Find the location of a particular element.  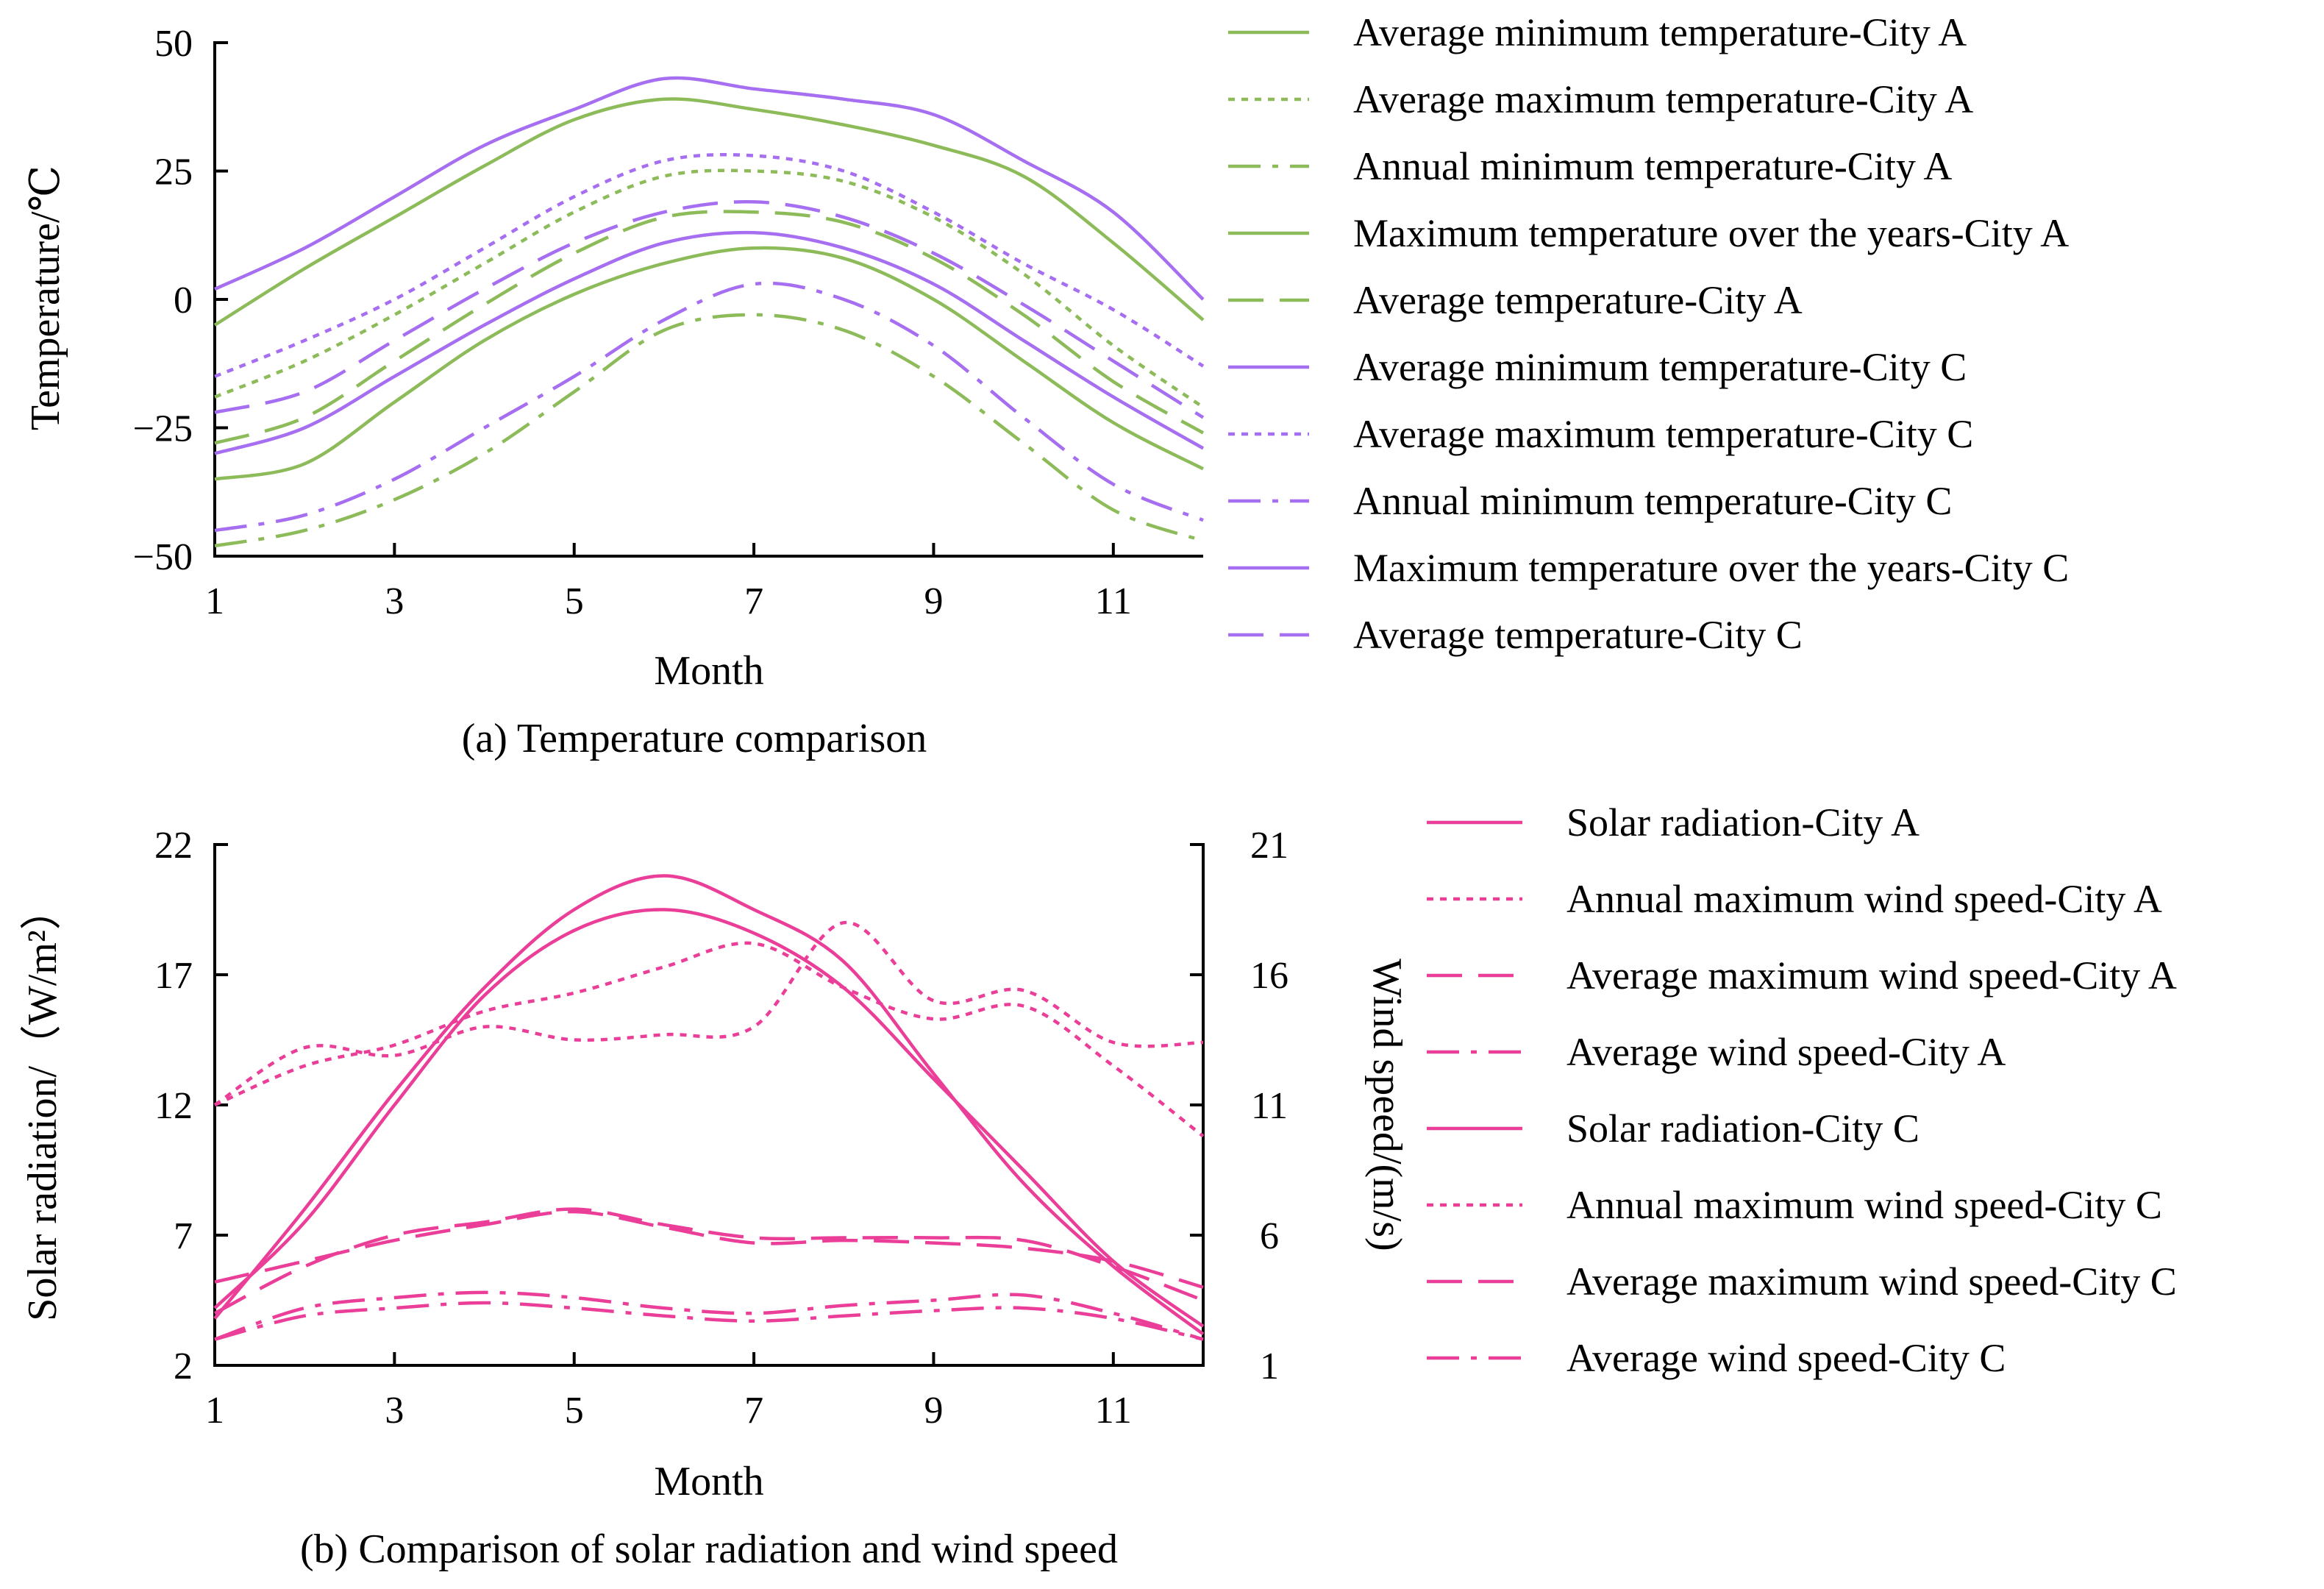

legend-label: Average minimum temperature-City C is located at coordinates (1660, 367).